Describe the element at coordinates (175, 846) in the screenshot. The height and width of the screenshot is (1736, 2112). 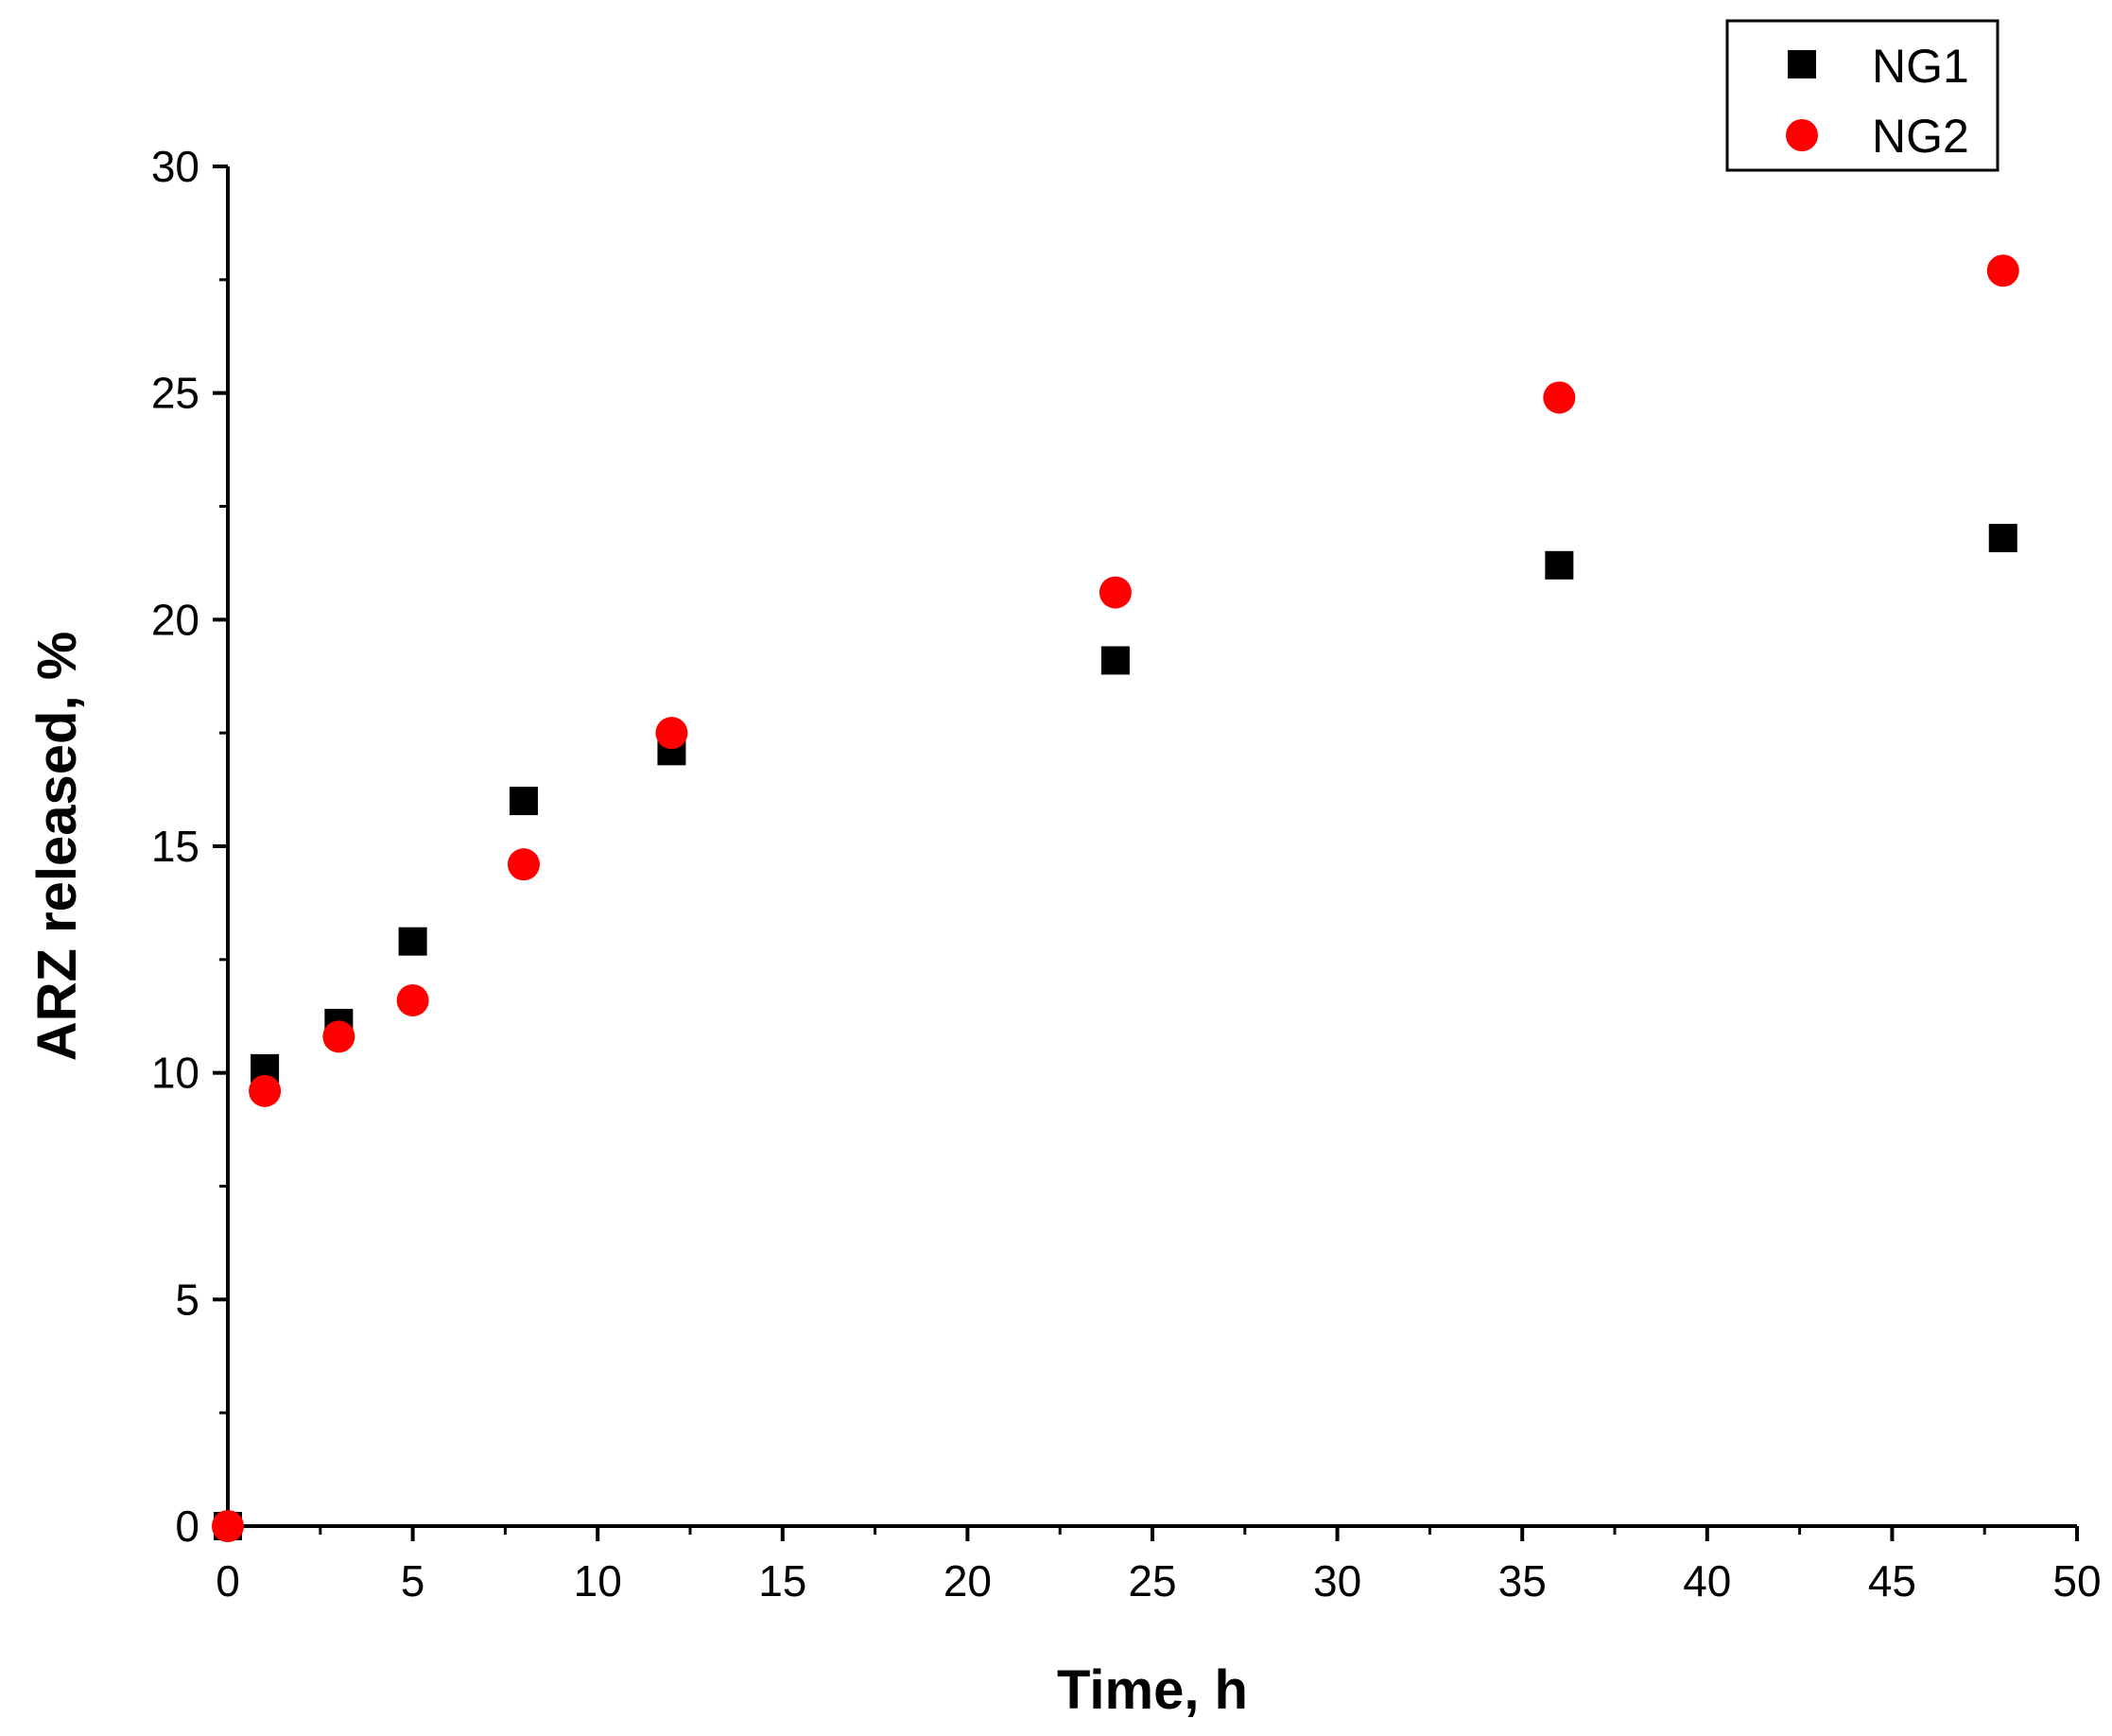
I see `y-tick-label: 15` at that location.